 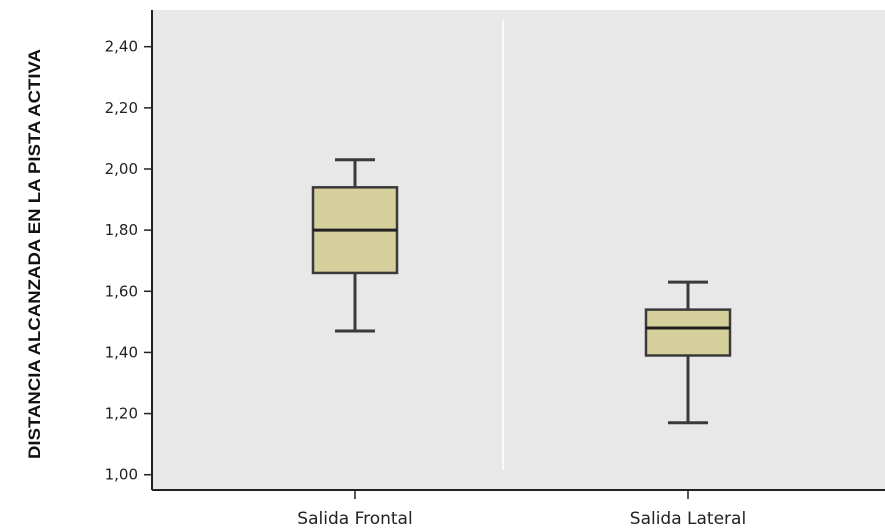 I want to click on y-tick-label: 1,80, so click(x=121, y=230).